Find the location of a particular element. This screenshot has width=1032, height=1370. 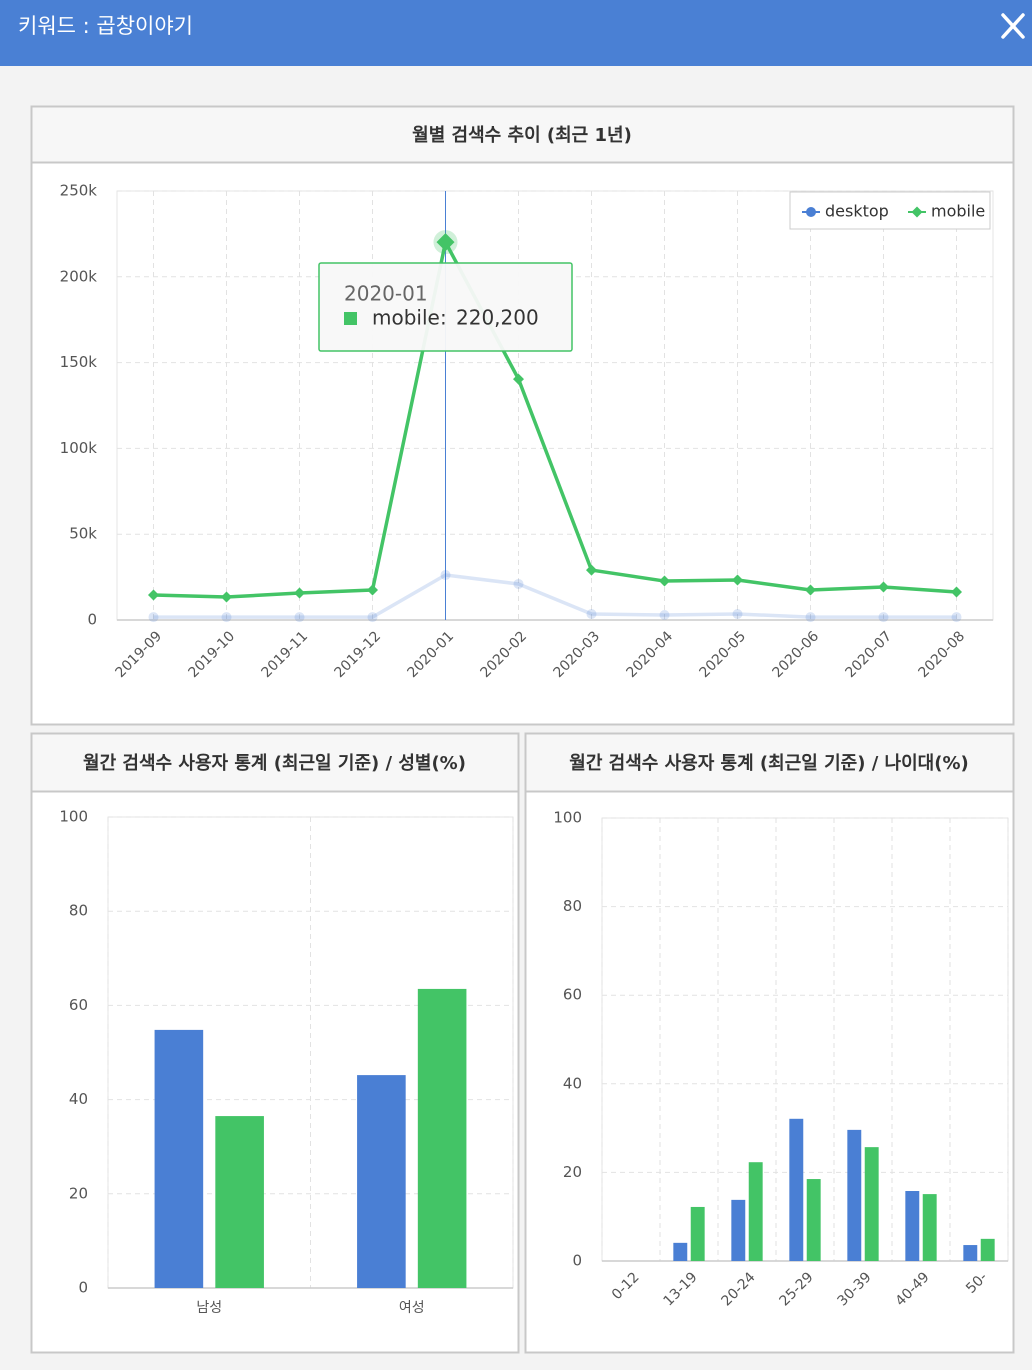

tooltip-category: 2020-01 is located at coordinates (386, 294).